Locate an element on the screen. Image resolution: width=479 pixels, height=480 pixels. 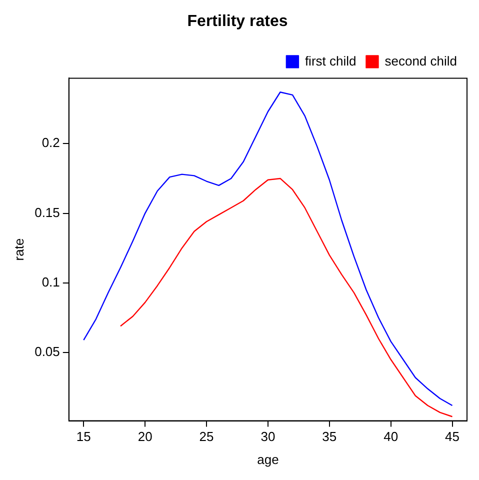
y-tick-label: 0.15 is located at coordinates (47, 212).